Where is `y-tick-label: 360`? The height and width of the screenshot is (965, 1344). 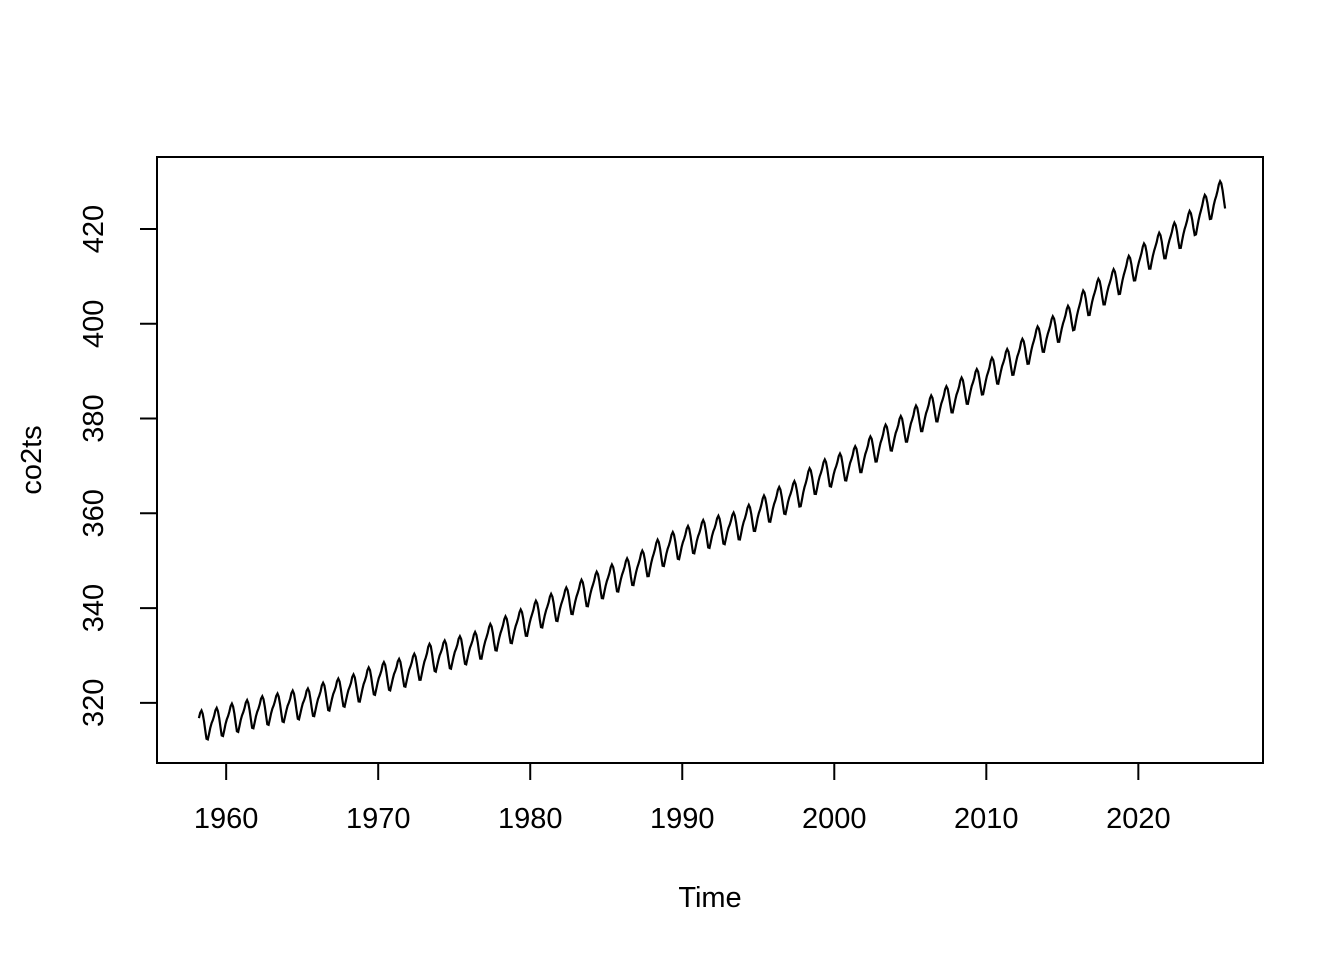
y-tick-label: 360 is located at coordinates (94, 513).